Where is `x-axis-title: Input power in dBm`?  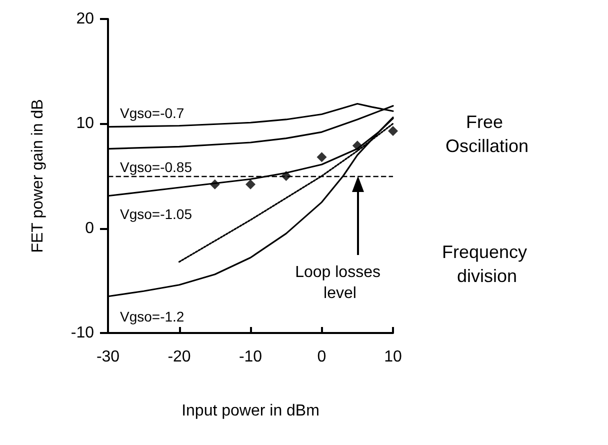 x-axis-title: Input power in dBm is located at coordinates (251, 411).